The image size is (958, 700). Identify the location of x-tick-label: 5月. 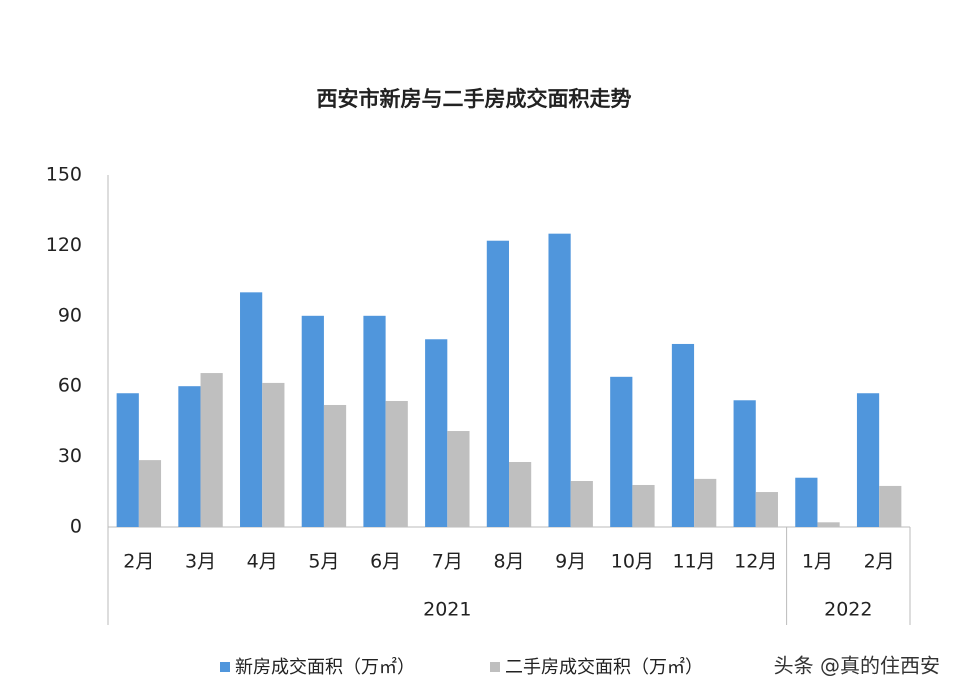
(323, 562).